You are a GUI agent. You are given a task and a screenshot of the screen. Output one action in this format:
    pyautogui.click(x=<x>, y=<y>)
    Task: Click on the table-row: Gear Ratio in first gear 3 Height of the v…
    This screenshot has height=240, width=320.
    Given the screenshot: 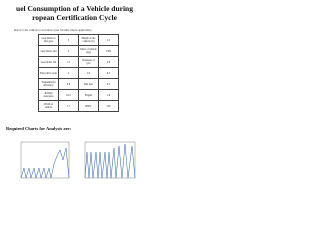 What is the action you would take?
    pyautogui.click(x=78, y=40)
    